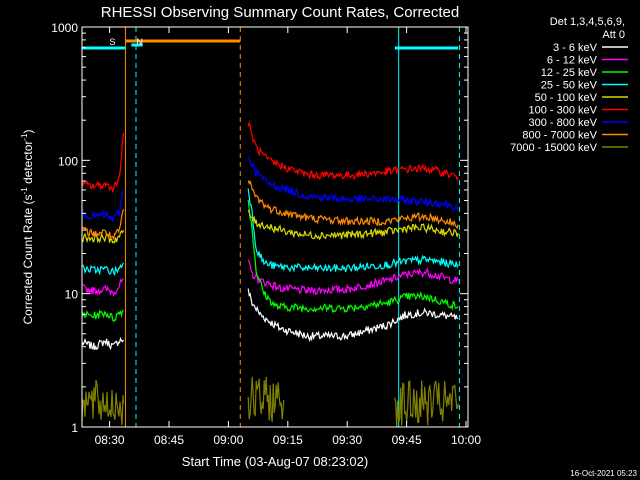 This screenshot has width=640, height=480. I want to click on y-axis-label: Corrected Count Rate (s-1 detector-1), so click(27, 226).